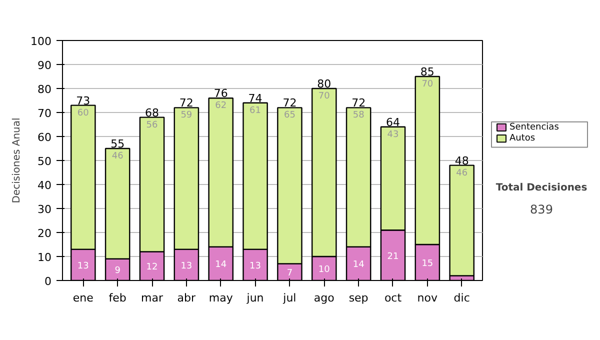 The image size is (600, 340). What do you see at coordinates (358, 115) in the screenshot?
I see `data-label: 58` at bounding box center [358, 115].